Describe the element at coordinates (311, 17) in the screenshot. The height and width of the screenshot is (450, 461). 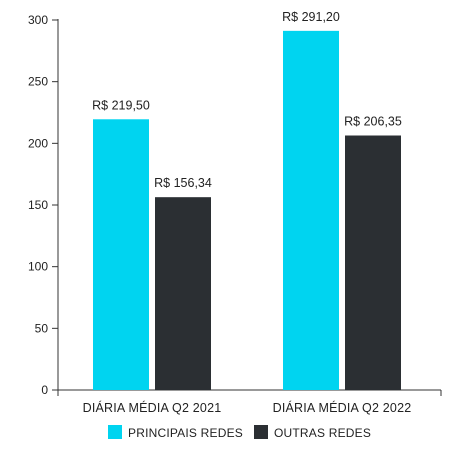
I see `data-label: R$ 291,20` at that location.